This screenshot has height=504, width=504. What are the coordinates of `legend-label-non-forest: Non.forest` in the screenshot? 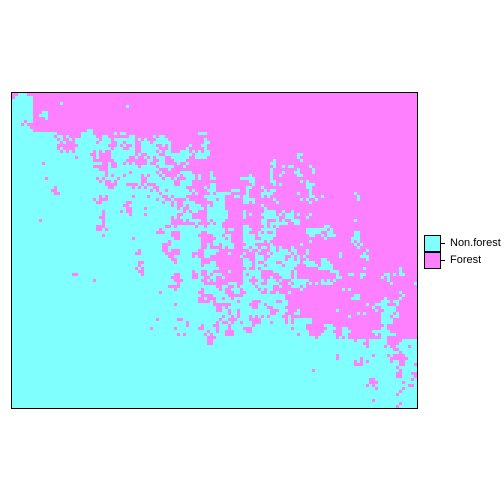 It's located at (475, 243).